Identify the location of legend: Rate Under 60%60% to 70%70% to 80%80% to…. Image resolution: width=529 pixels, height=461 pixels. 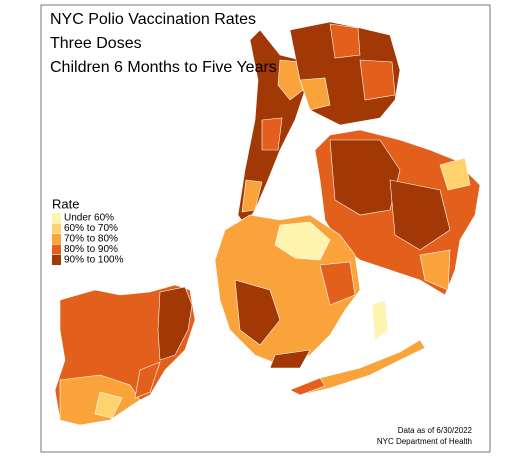
(88, 231).